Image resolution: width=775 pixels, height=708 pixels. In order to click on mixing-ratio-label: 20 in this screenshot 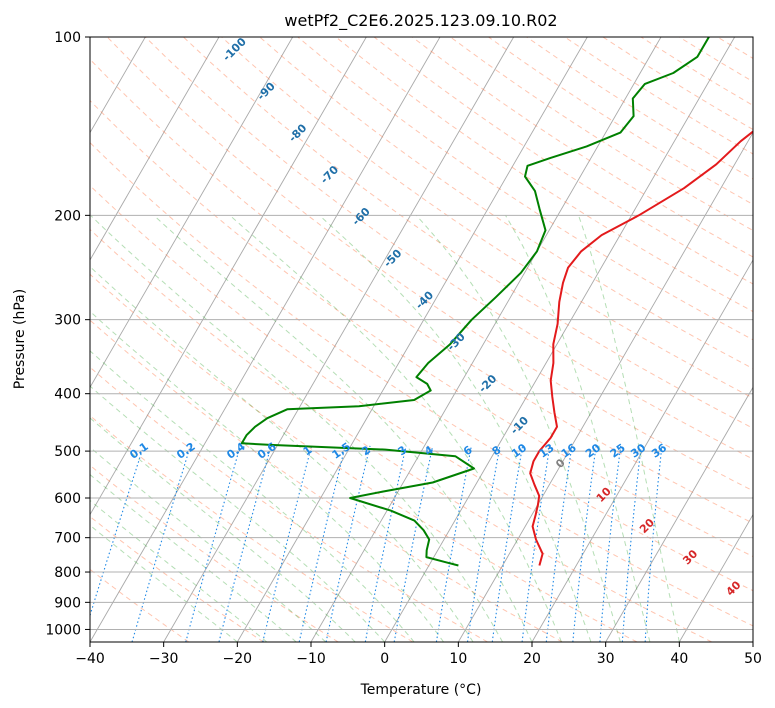, I will do `click(593, 451)`.